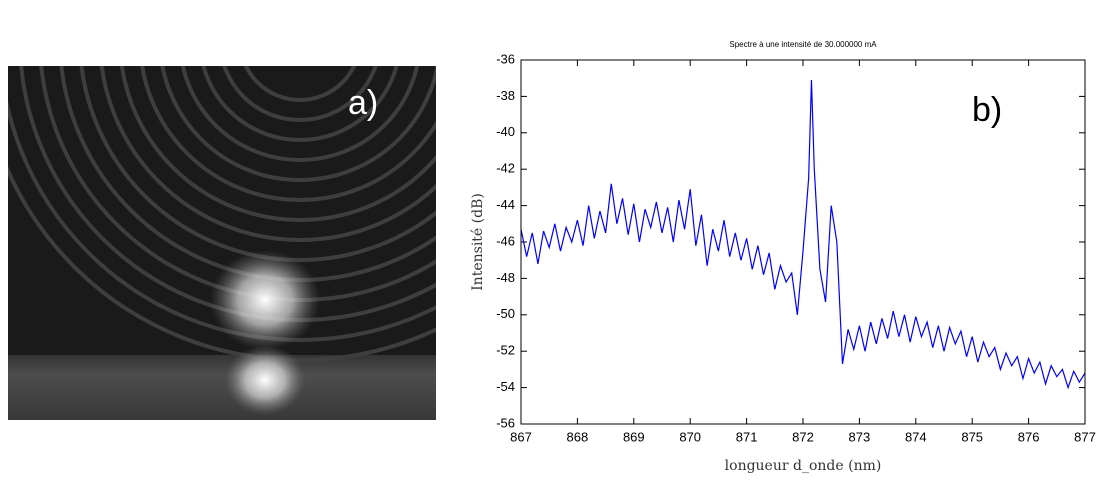 The width and height of the screenshot is (1100, 486). What do you see at coordinates (505, 422) in the screenshot?
I see `y-tick-label: -56` at bounding box center [505, 422].